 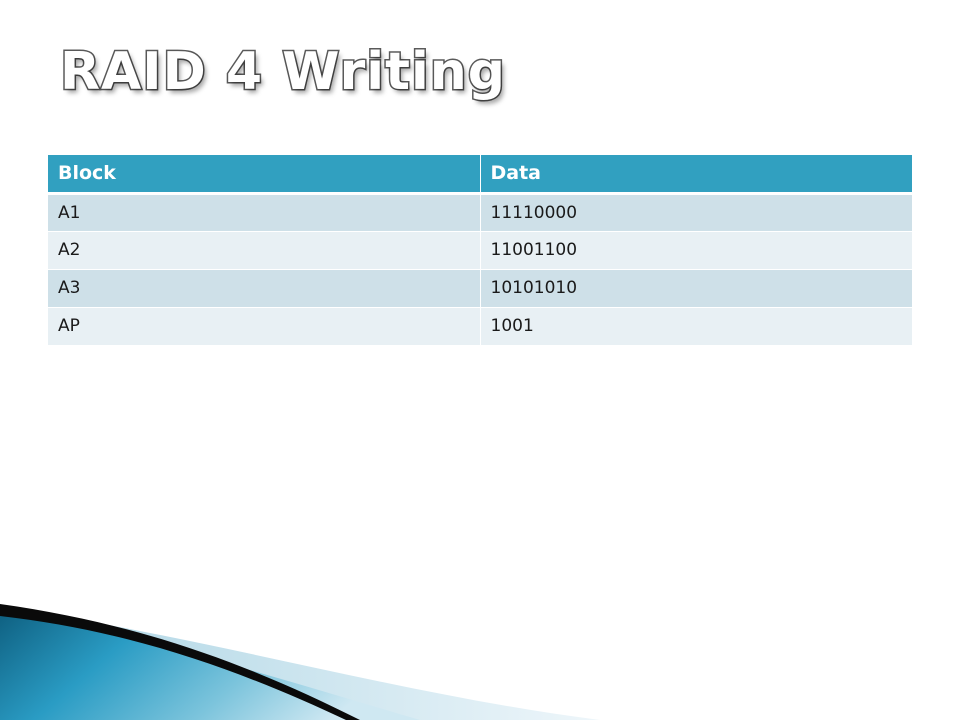 What do you see at coordinates (695, 211) in the screenshot?
I see `cell-data: 11110000` at bounding box center [695, 211].